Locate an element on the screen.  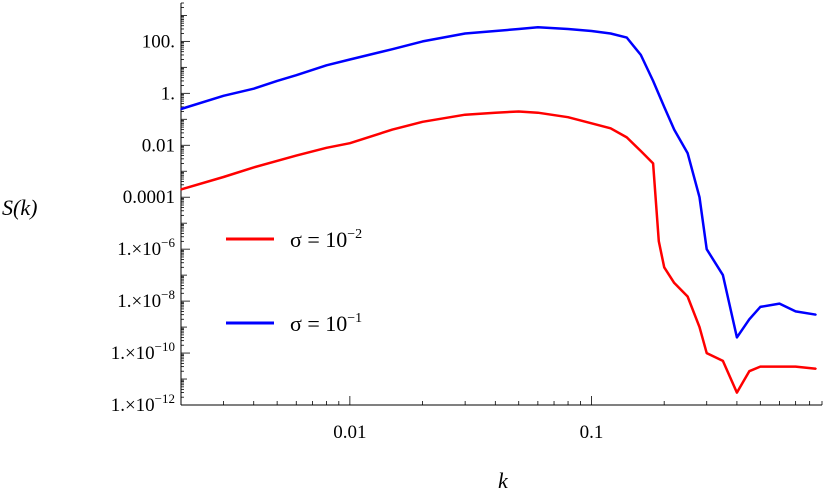
y-tick-label: 1.×10−8 is located at coordinates (146, 299).